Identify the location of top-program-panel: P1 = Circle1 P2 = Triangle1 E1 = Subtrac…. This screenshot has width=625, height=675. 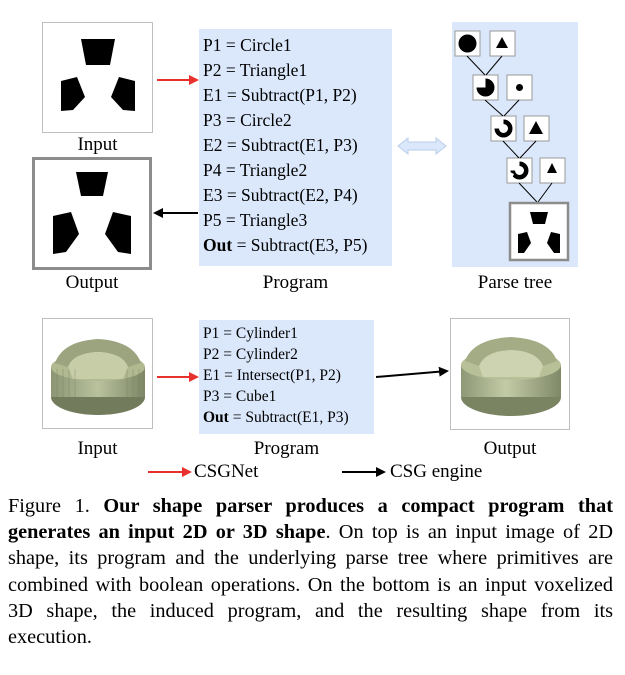
(295, 147).